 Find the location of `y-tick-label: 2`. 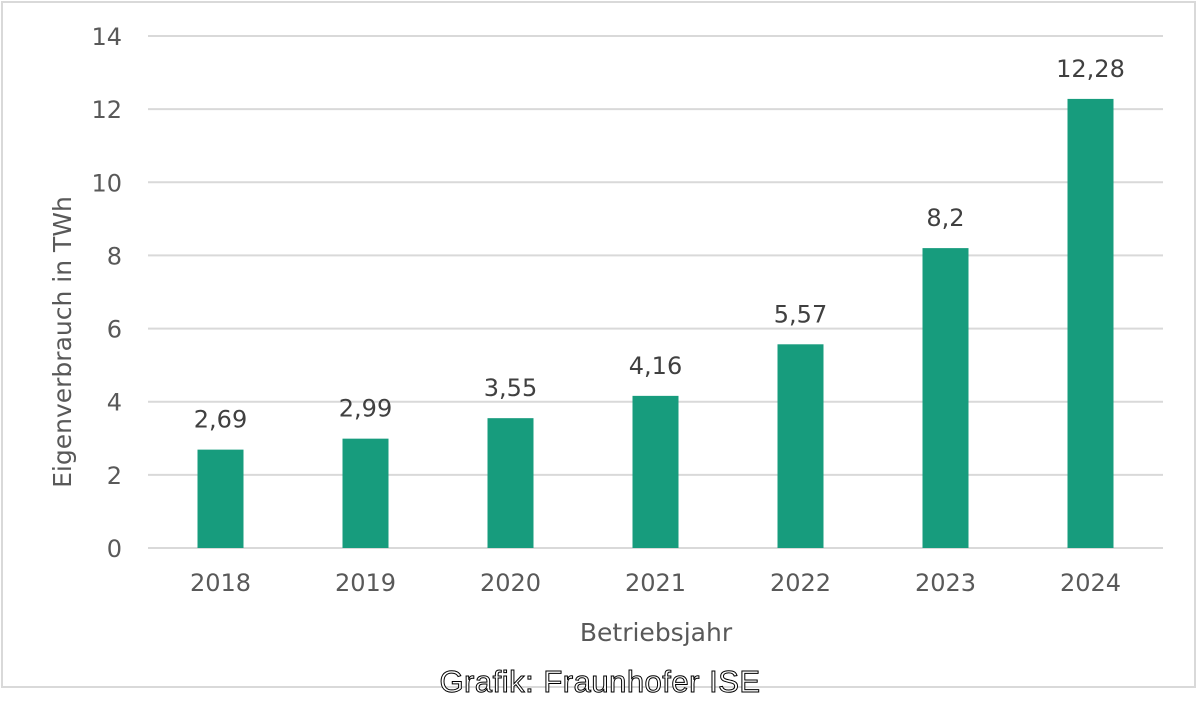

y-tick-label: 2 is located at coordinates (114, 476).